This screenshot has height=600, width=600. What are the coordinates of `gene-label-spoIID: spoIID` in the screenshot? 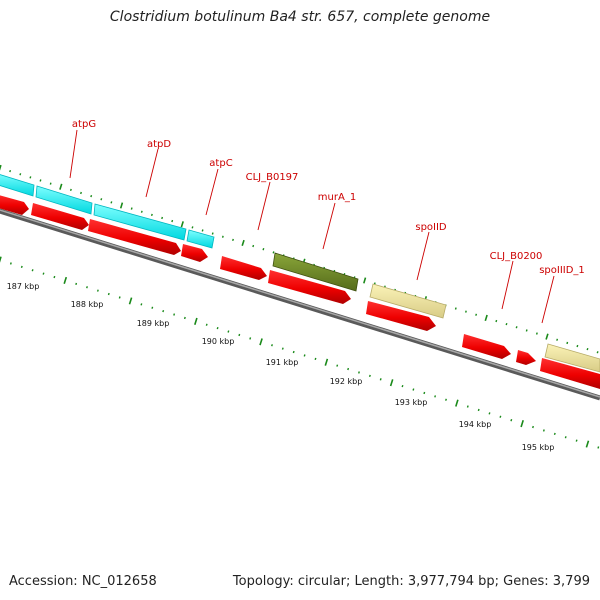 It's located at (431, 227).